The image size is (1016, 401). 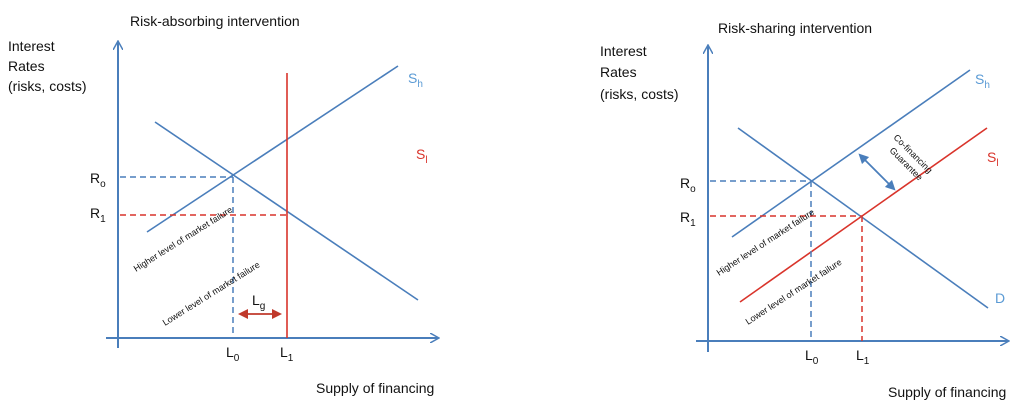 What do you see at coordinates (26, 66) in the screenshot?
I see `left-y-label-2: Rates` at bounding box center [26, 66].